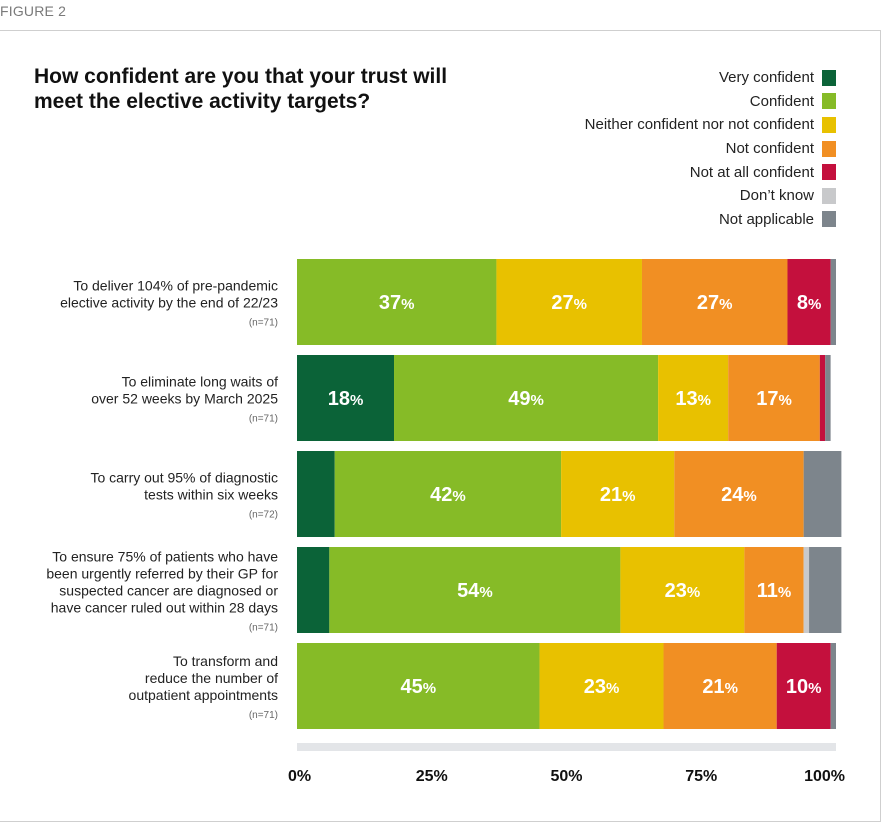  Describe the element at coordinates (710, 196) in the screenshot. I see `legend-item-dont-know: Don’t know` at that location.